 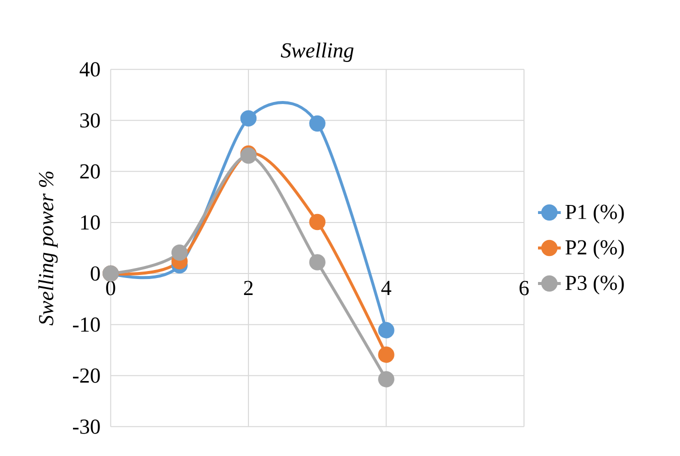 I want to click on legend-label: P1 (%), so click(x=595, y=214).